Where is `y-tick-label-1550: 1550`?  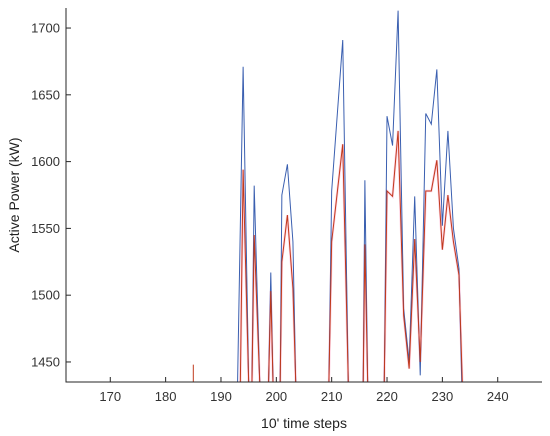
y-tick-label-1550: 1550 is located at coordinates (45, 228).